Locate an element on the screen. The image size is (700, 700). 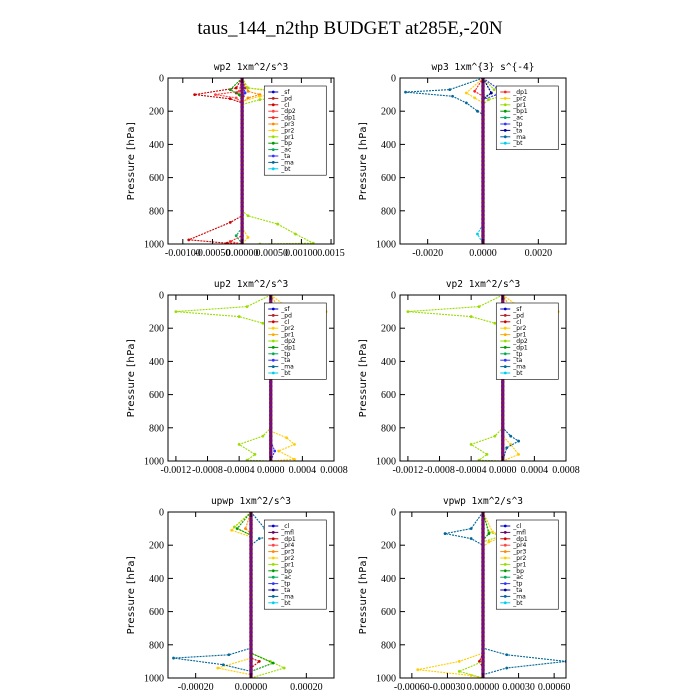
legend-label: _tp is located at coordinates (517, 354).